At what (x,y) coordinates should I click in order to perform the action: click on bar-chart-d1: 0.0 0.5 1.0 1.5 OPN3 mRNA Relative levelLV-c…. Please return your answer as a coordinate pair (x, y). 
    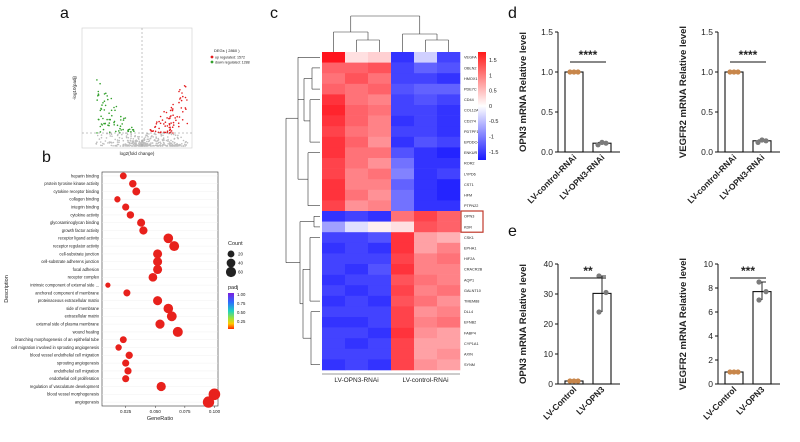
    Looking at the image, I should click on (569, 116).